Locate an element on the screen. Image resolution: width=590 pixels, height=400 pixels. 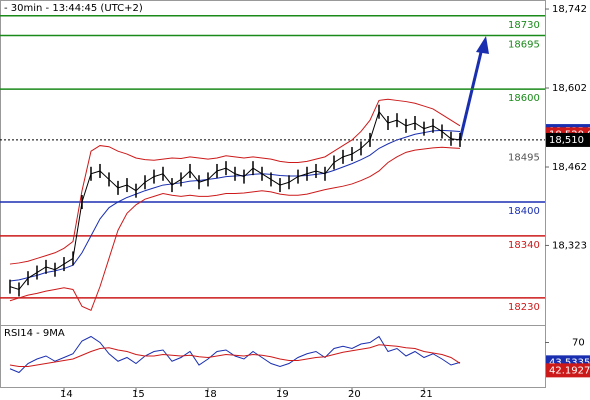
rsi-label: RSI14 - 9MA is located at coordinates (34, 333).